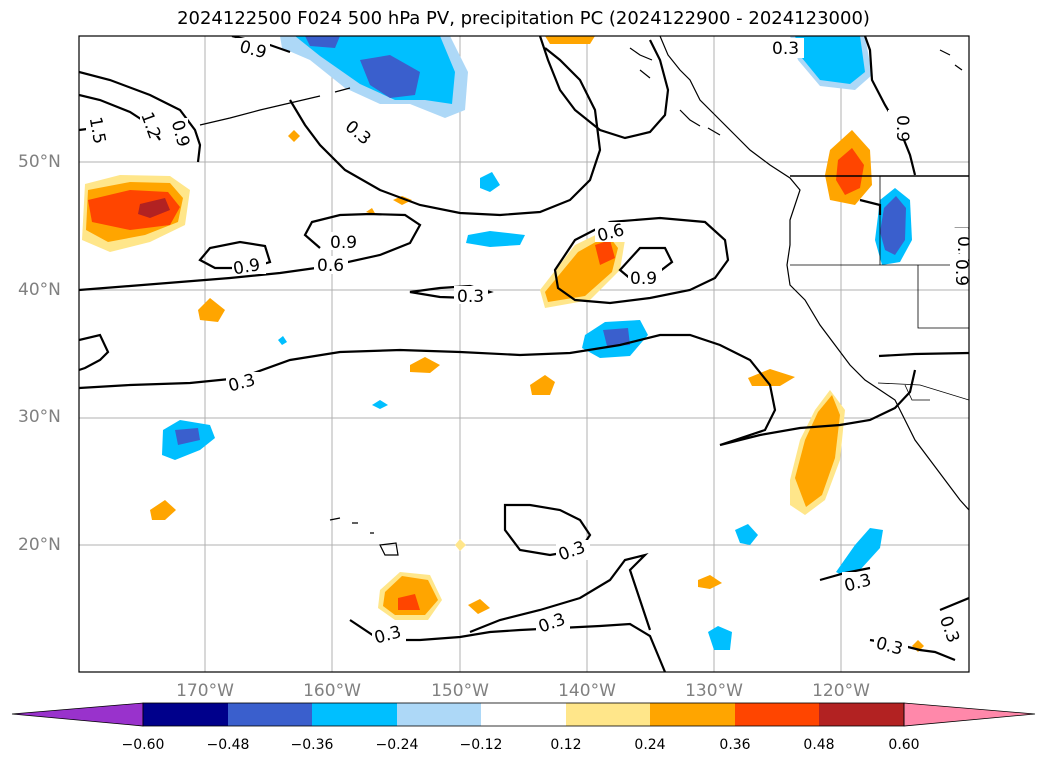 The width and height of the screenshot is (1047, 765). I want to click on contour-label: 1.2, so click(150, 126).